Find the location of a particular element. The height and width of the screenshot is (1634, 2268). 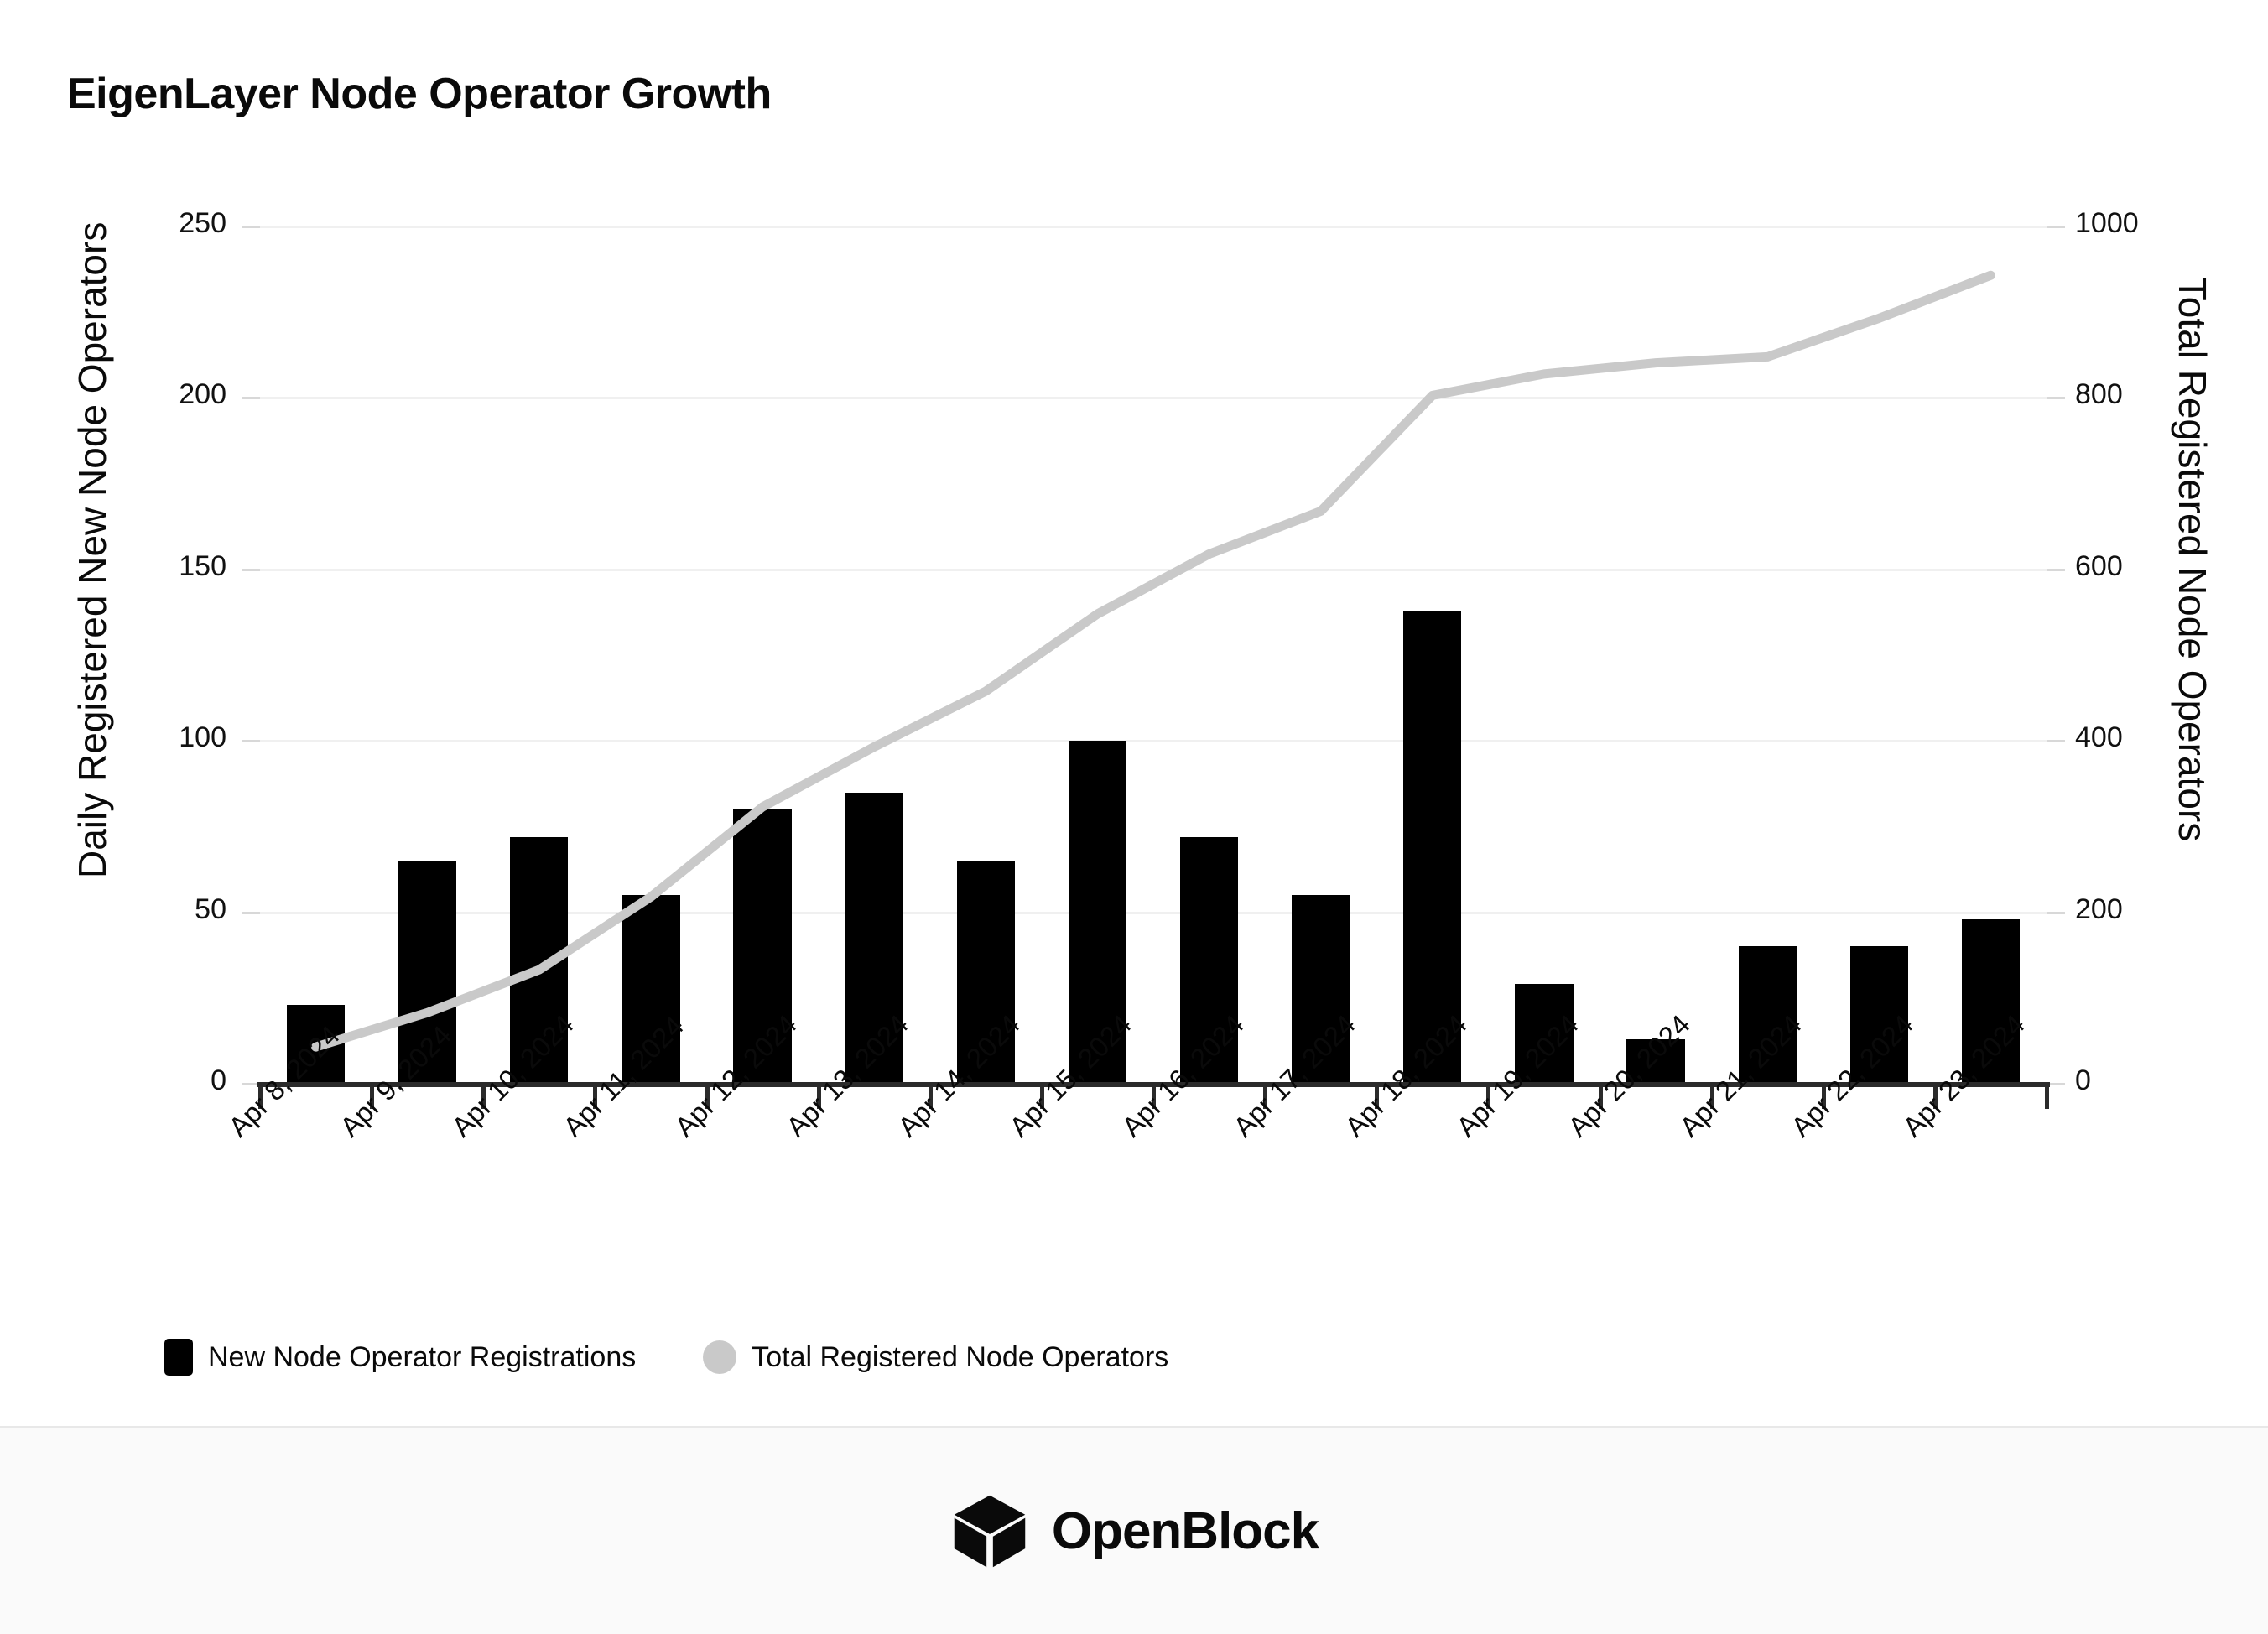

y-axis-right-tick-label: 0 is located at coordinates (2083, 1080).